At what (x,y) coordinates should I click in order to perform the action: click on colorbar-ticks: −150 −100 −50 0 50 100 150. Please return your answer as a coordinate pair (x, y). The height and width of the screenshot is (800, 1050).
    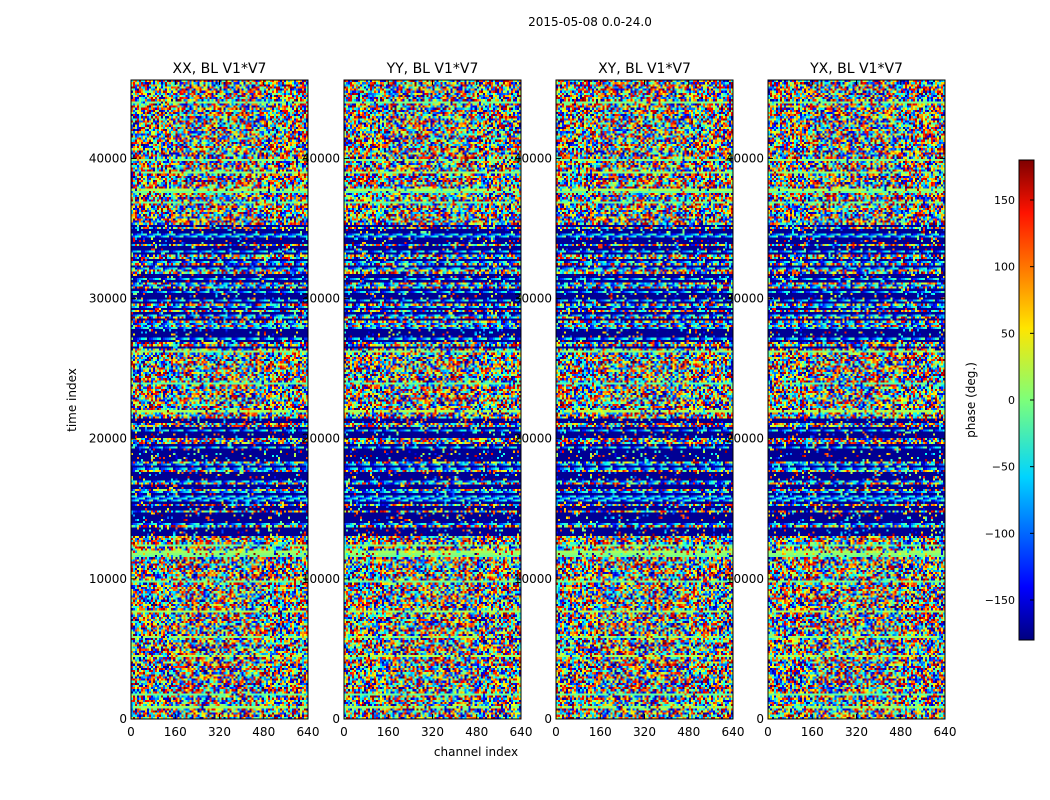
    Looking at the image, I should click on (1009, 400).